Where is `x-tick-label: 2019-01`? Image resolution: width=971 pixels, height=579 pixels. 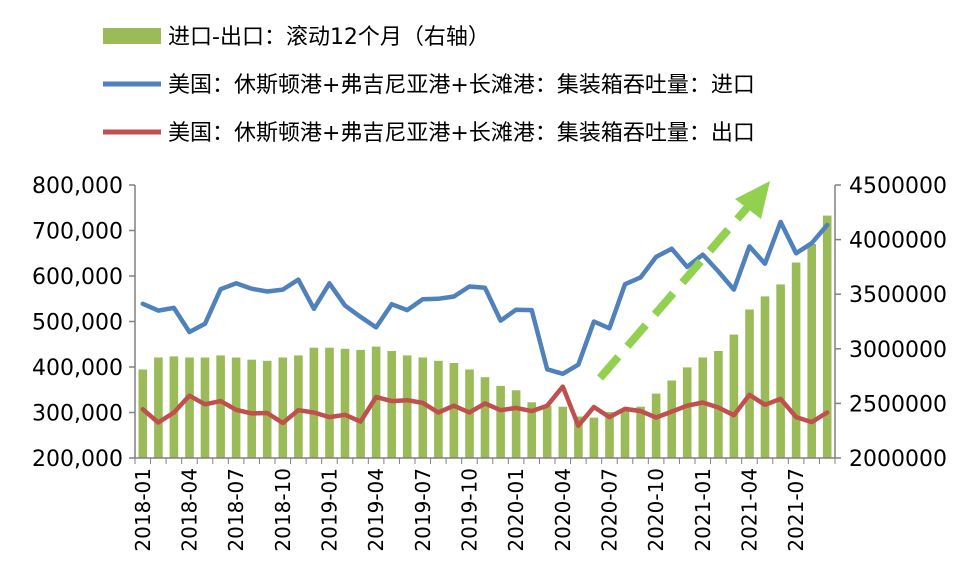
x-tick-label: 2019-01 is located at coordinates (329, 510).